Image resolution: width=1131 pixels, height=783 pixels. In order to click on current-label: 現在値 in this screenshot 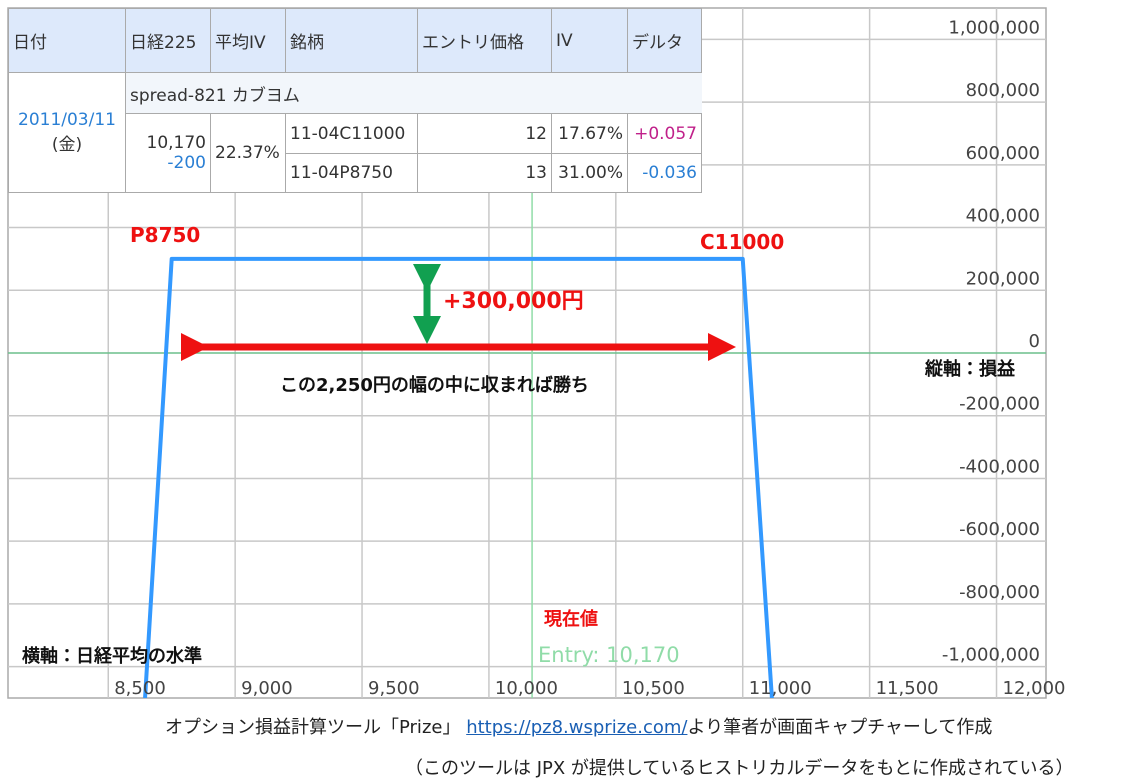, I will do `click(571, 619)`.